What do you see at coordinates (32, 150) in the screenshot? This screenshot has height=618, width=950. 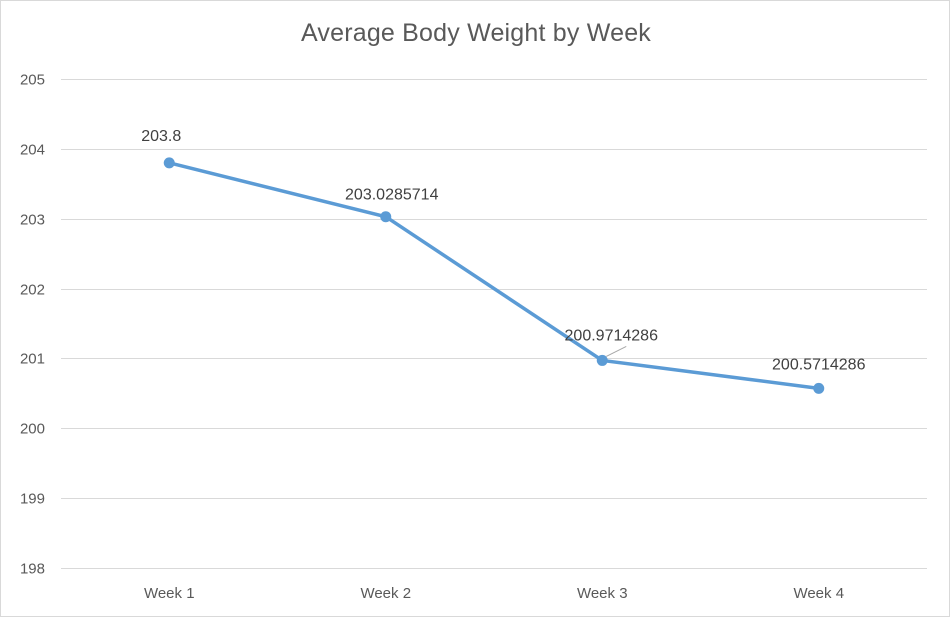 I see `y-tick-label: 204` at bounding box center [32, 150].